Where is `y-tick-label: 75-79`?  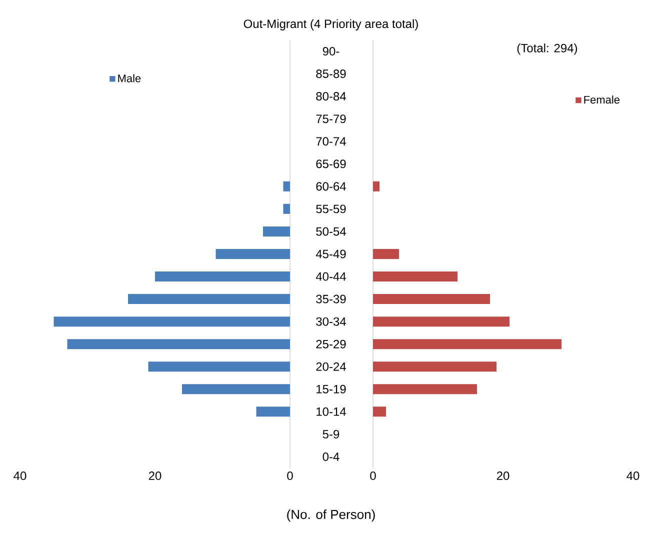
y-tick-label: 75-79 is located at coordinates (331, 119).